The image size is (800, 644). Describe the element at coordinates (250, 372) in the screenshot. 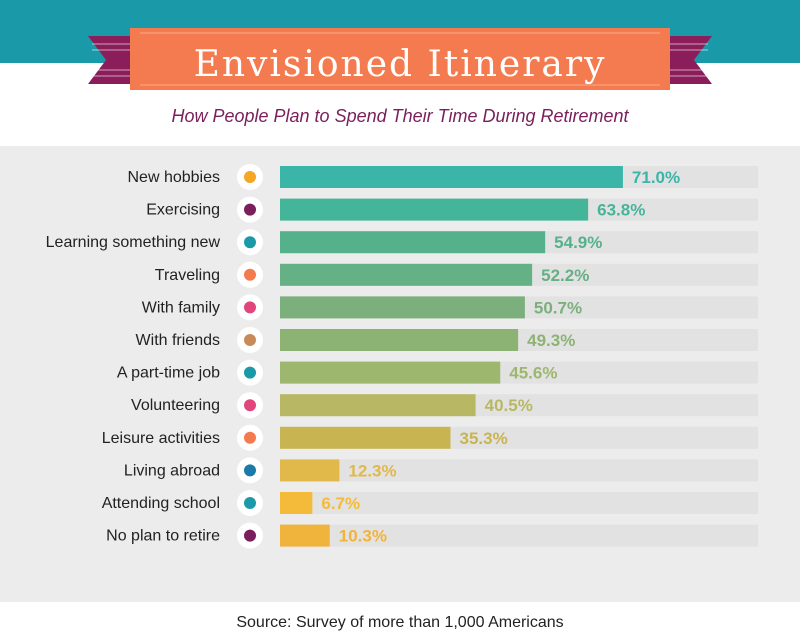

I see `clock-person-icon` at that location.